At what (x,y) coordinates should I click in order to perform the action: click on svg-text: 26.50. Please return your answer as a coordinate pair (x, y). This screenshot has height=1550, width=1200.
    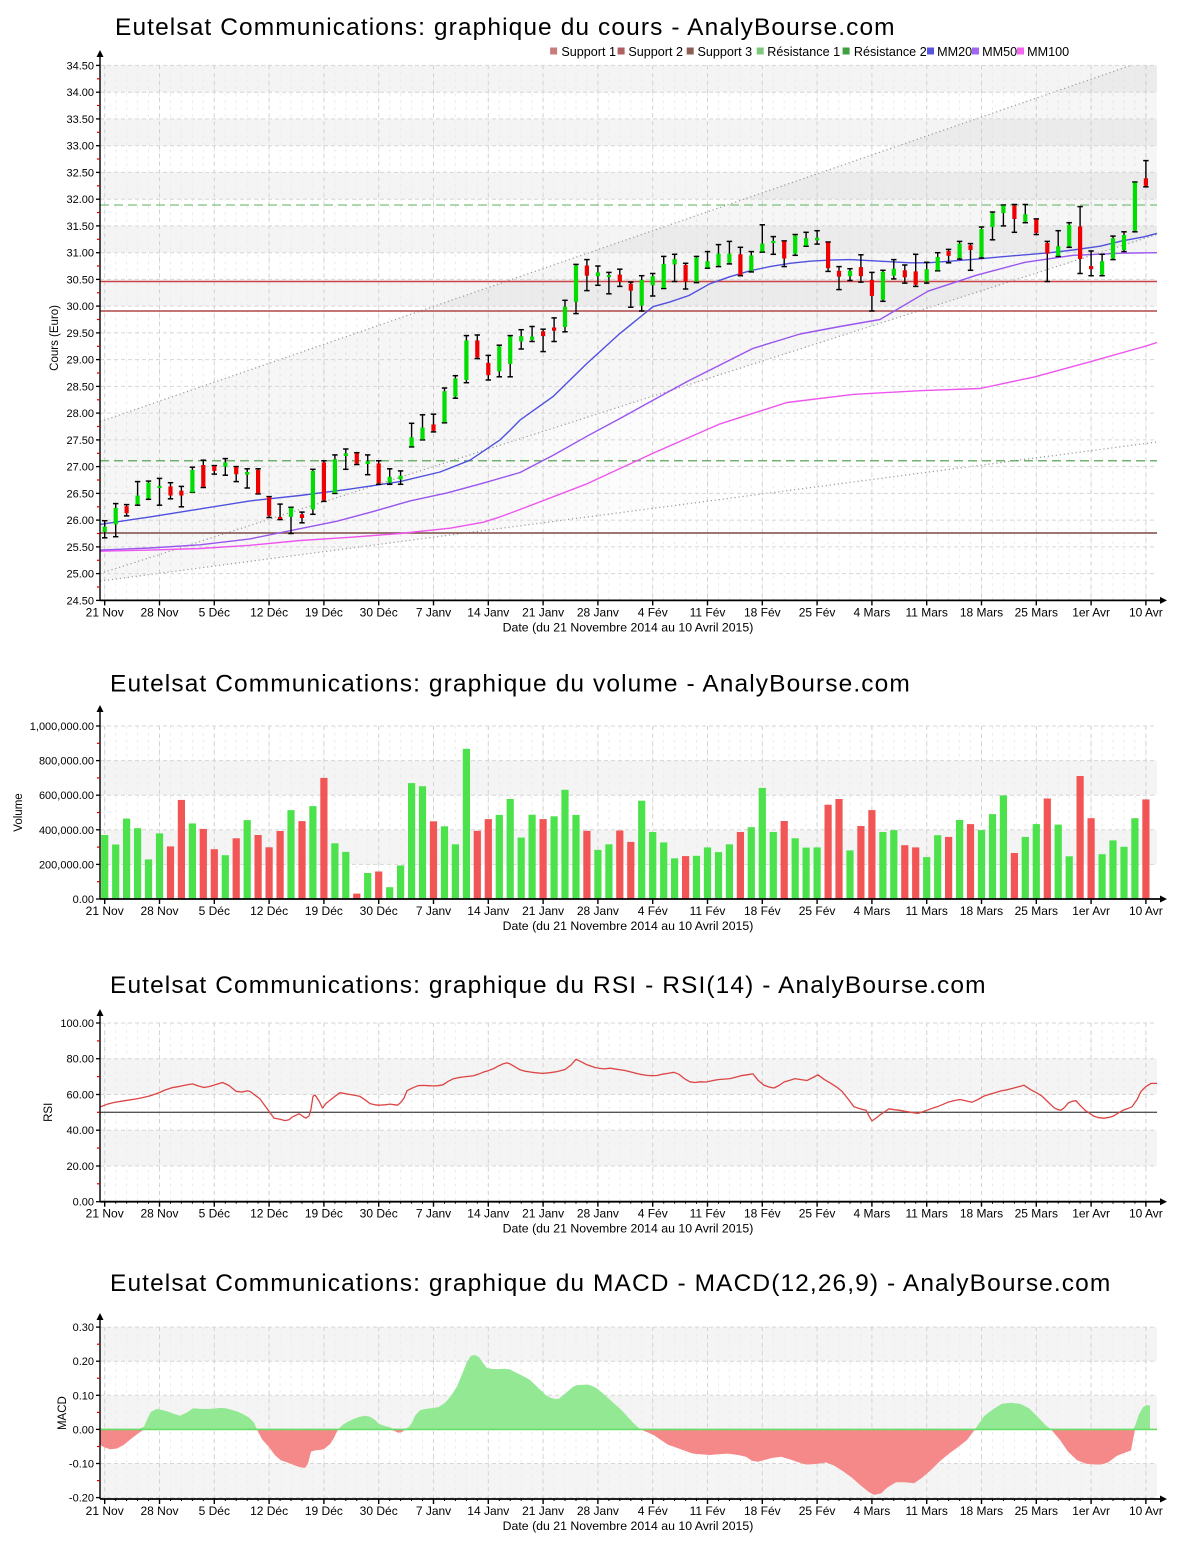
    Looking at the image, I should click on (80, 494).